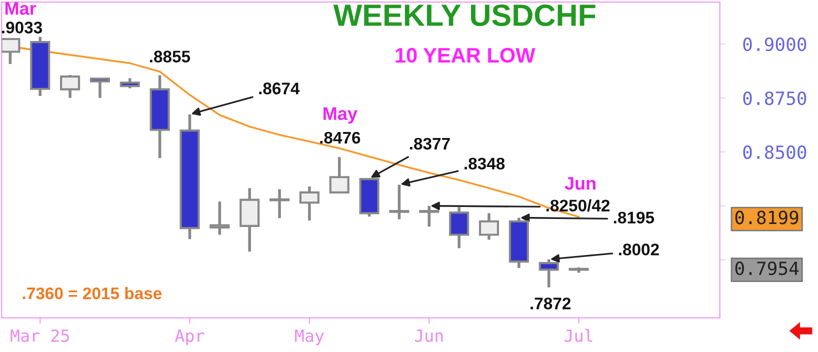  What do you see at coordinates (39, 335) in the screenshot?
I see `x-tick-label: Mar 25` at bounding box center [39, 335].